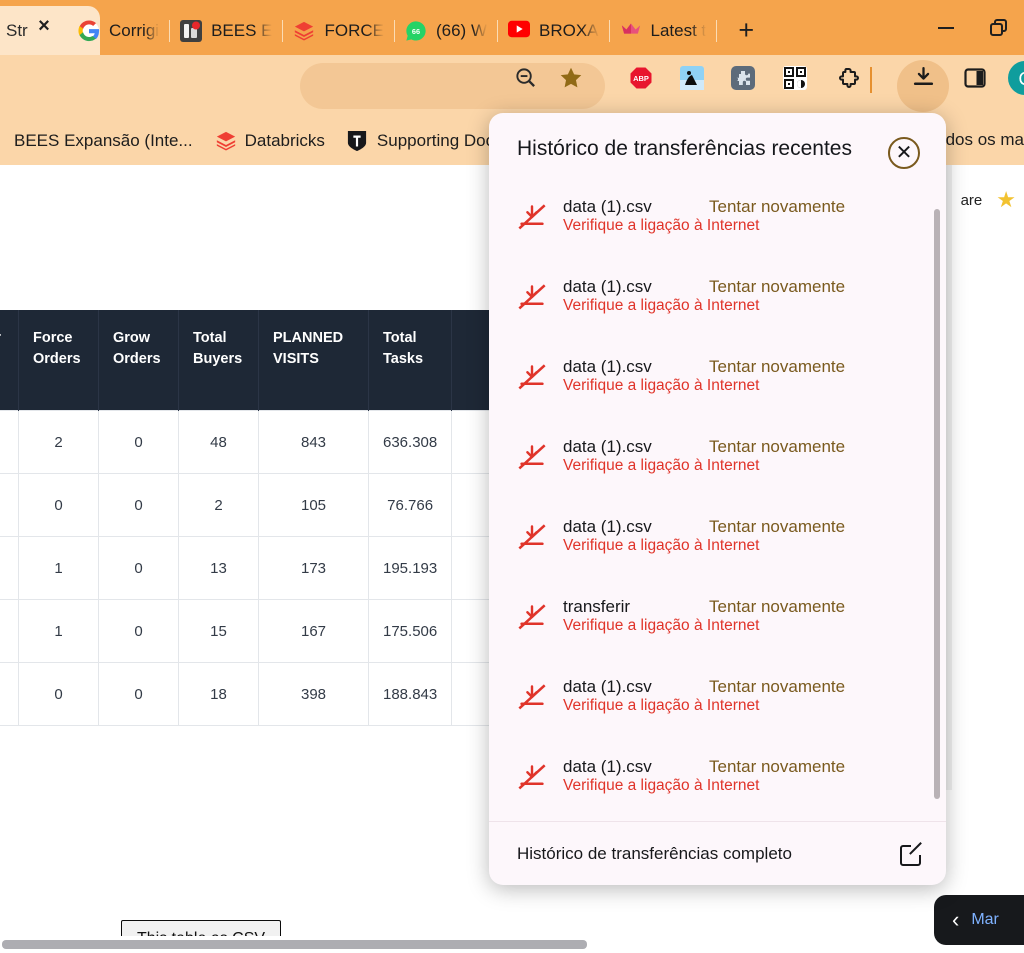  What do you see at coordinates (717, 853) in the screenshot?
I see `downloads-panel-footer: Histórico de transferências completo` at bounding box center [717, 853].